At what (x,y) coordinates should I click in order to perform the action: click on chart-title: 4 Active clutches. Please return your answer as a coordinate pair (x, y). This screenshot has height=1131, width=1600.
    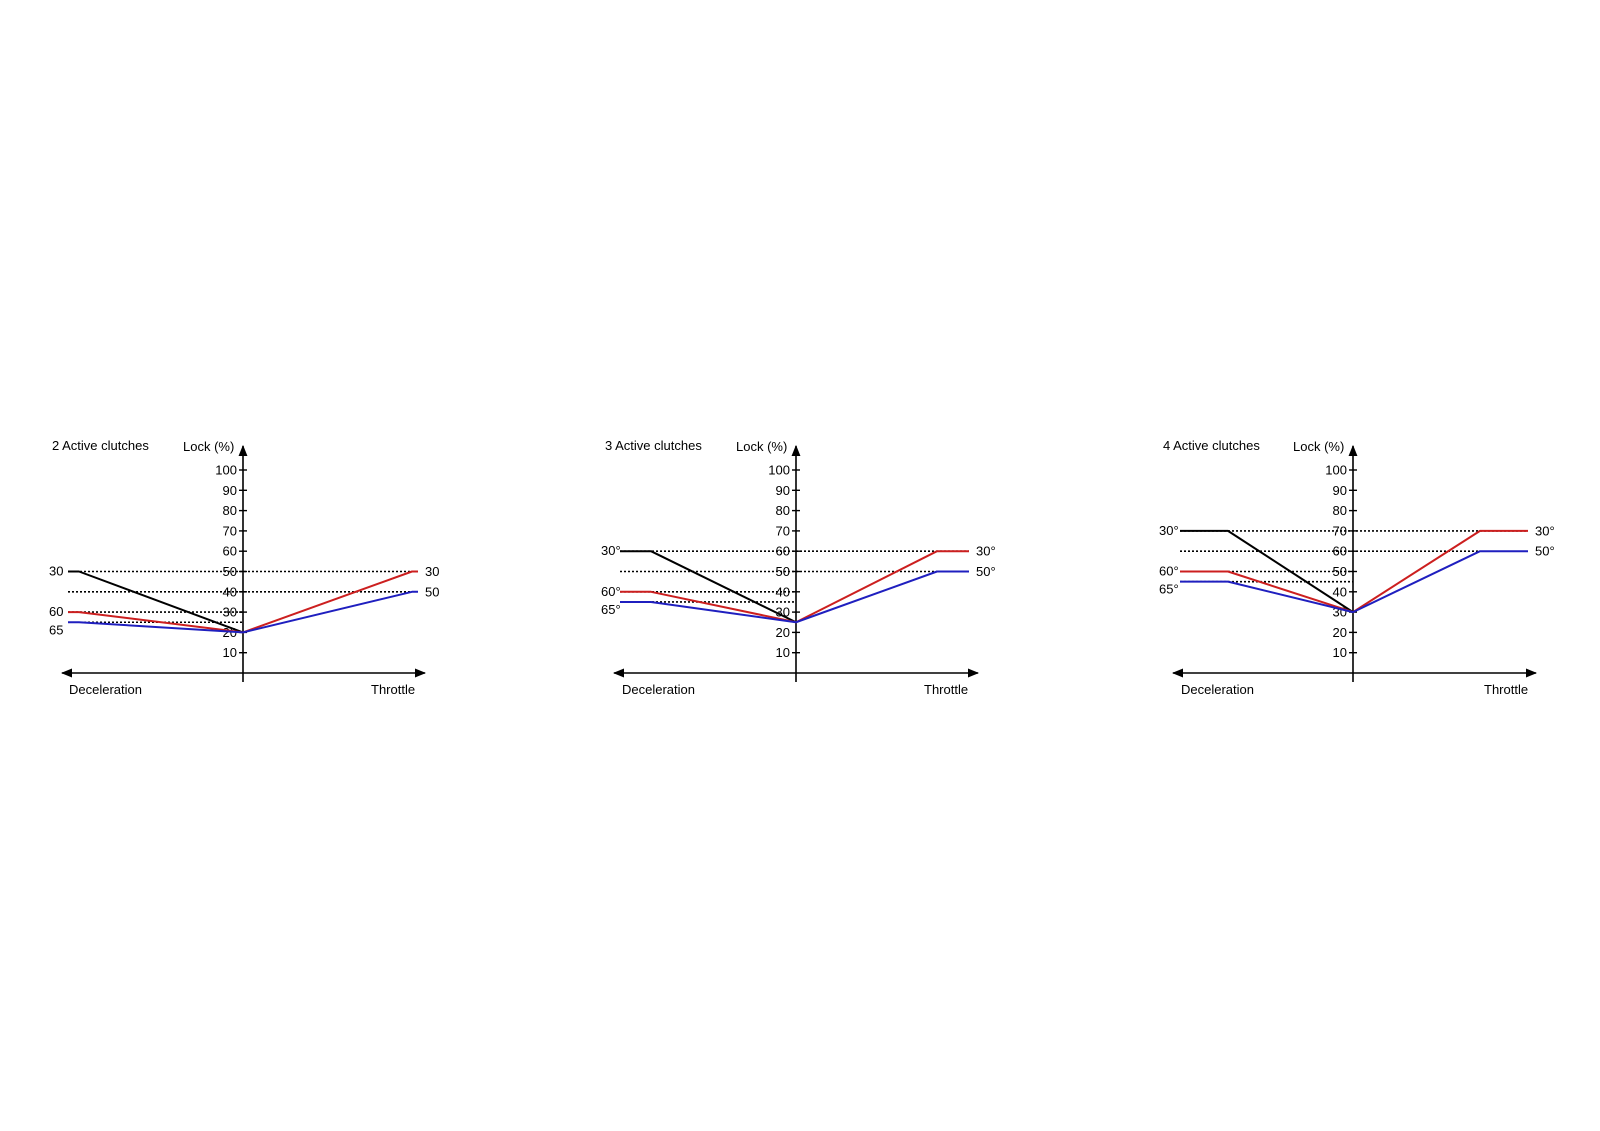
    Looking at the image, I should click on (1211, 445).